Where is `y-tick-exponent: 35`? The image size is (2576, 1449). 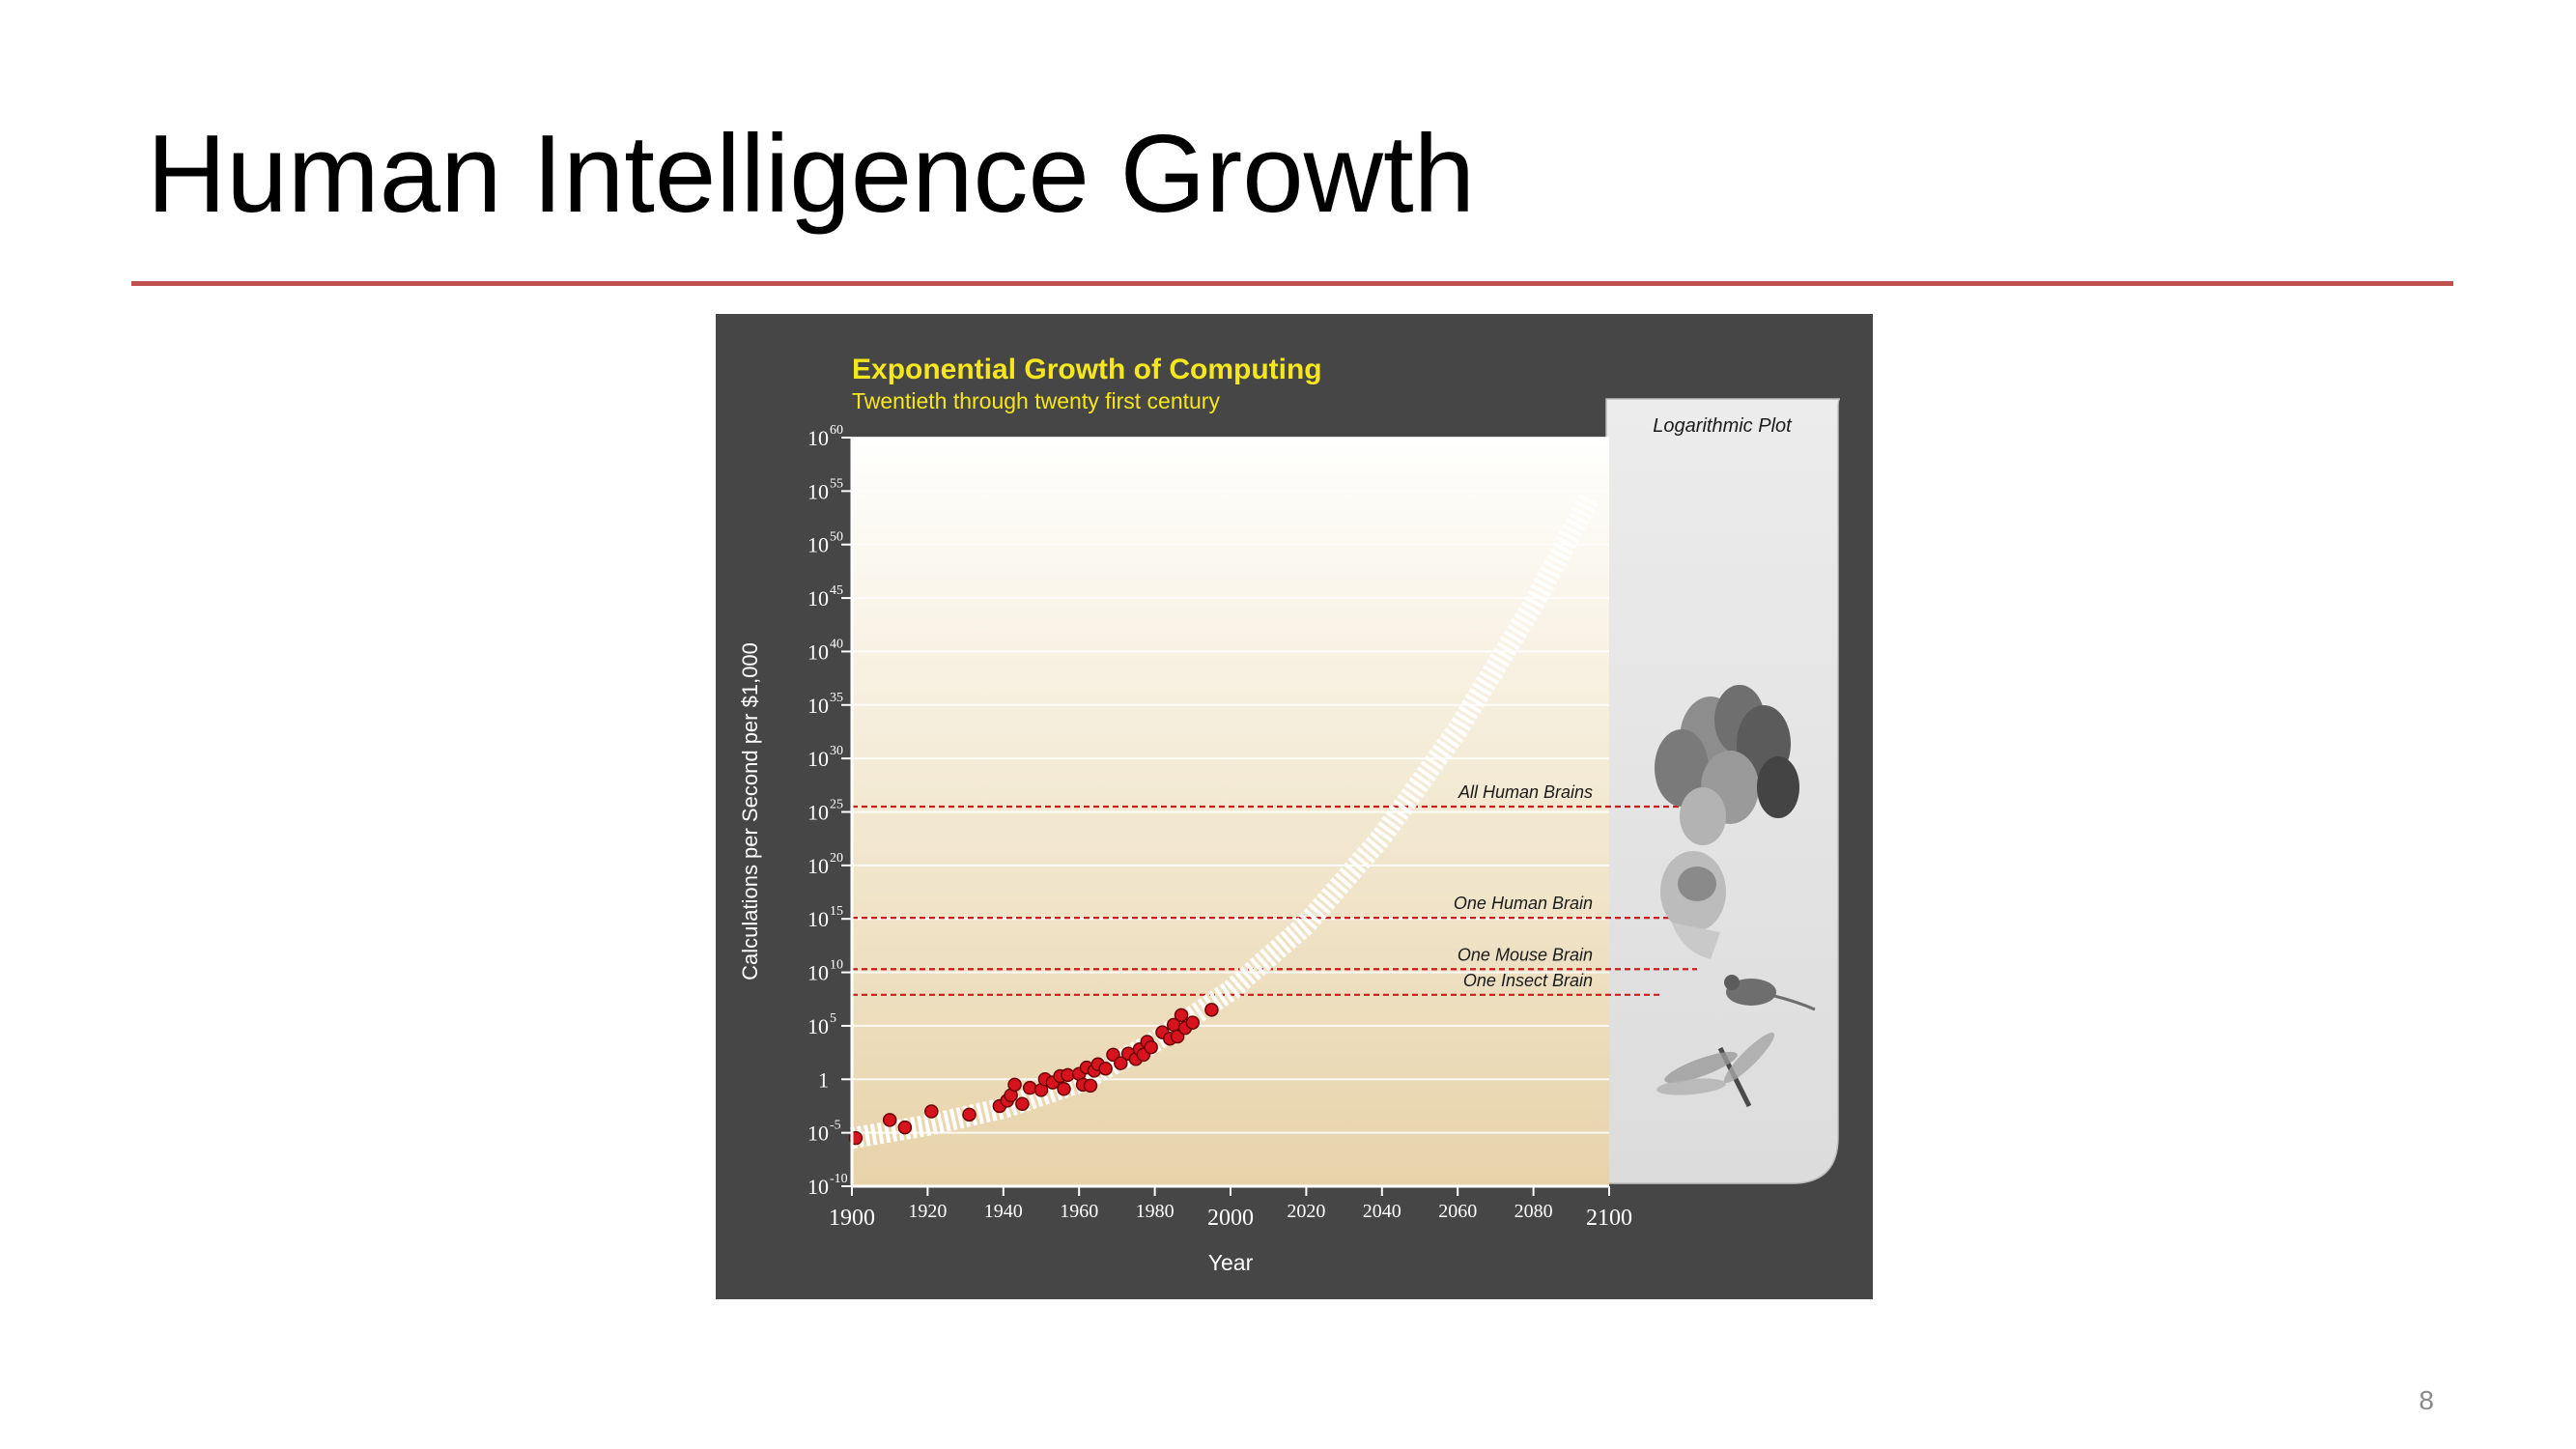 y-tick-exponent: 35 is located at coordinates (836, 698).